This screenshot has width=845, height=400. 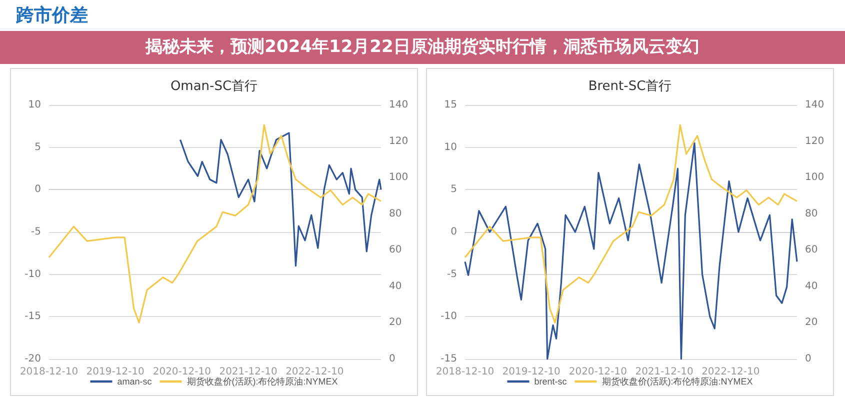 What do you see at coordinates (52, 16) in the screenshot?
I see `text: 跨市价差` at bounding box center [52, 16].